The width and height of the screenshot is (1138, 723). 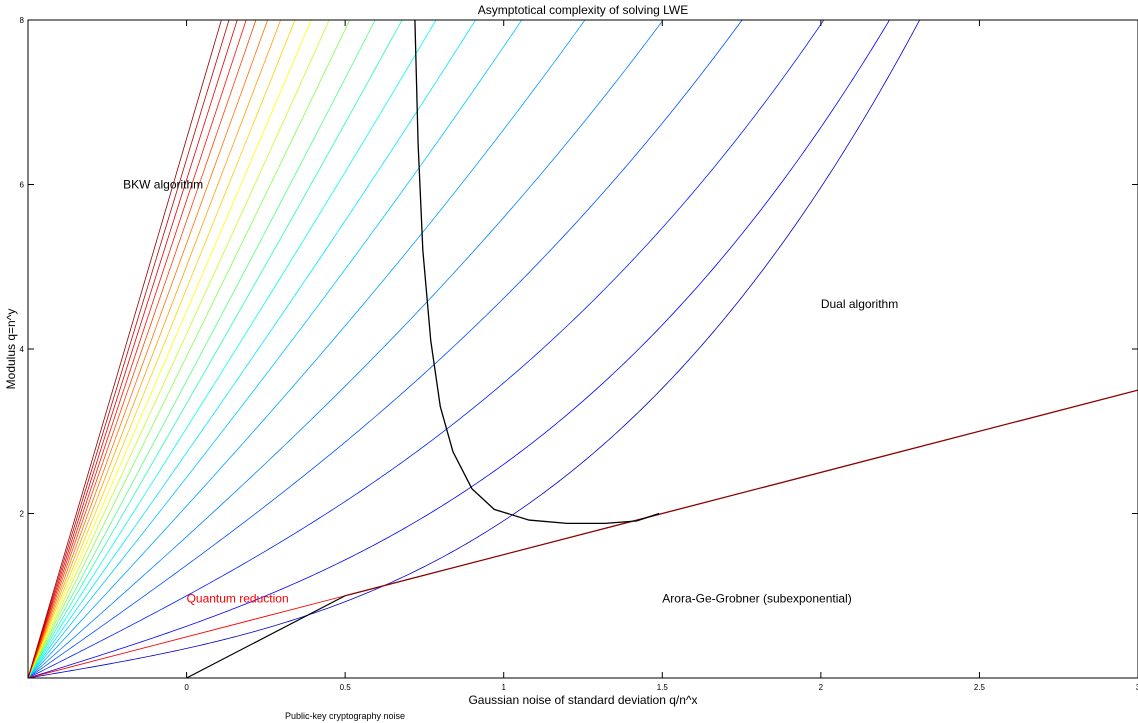 I want to click on annotation-2: Arora-Ge-Grobner (subexponential), so click(x=756, y=598).